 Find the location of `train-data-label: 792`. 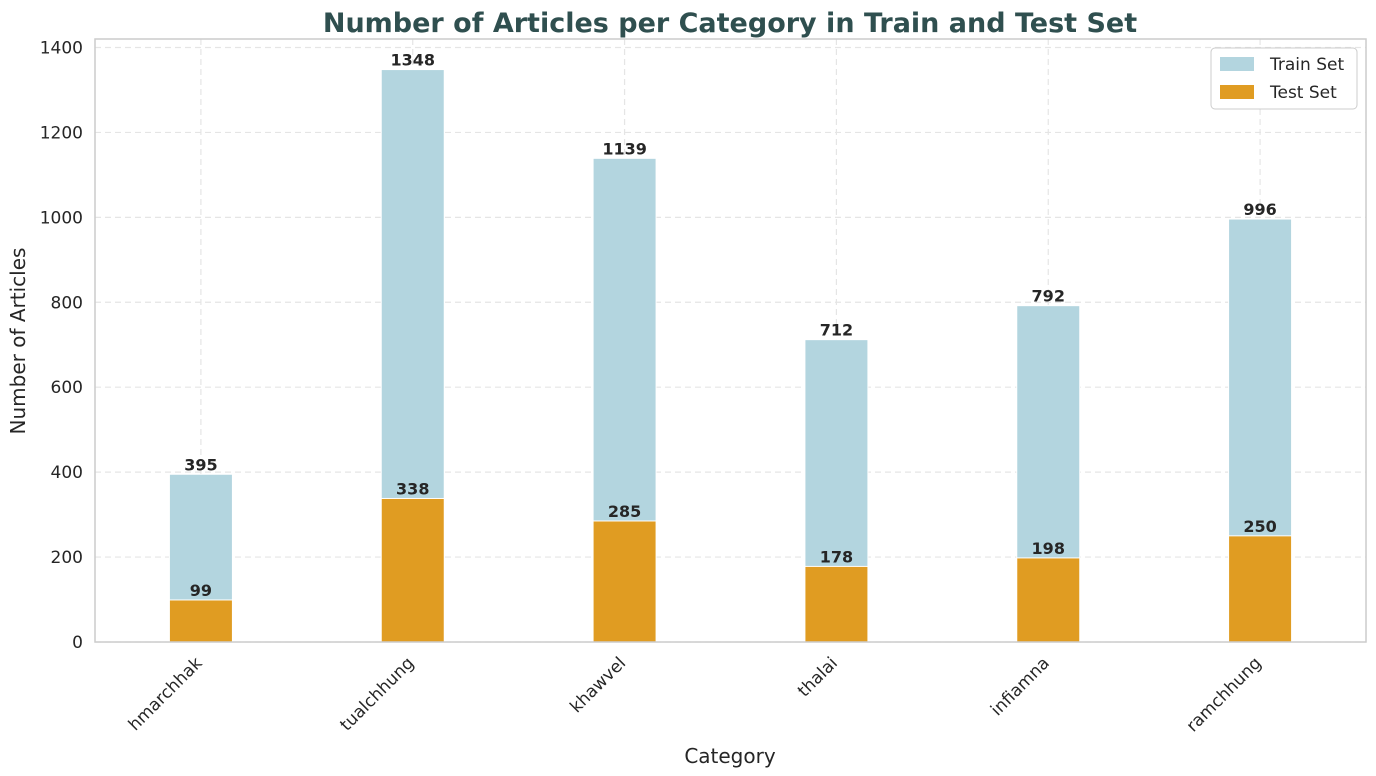

train-data-label: 792 is located at coordinates (1048, 296).